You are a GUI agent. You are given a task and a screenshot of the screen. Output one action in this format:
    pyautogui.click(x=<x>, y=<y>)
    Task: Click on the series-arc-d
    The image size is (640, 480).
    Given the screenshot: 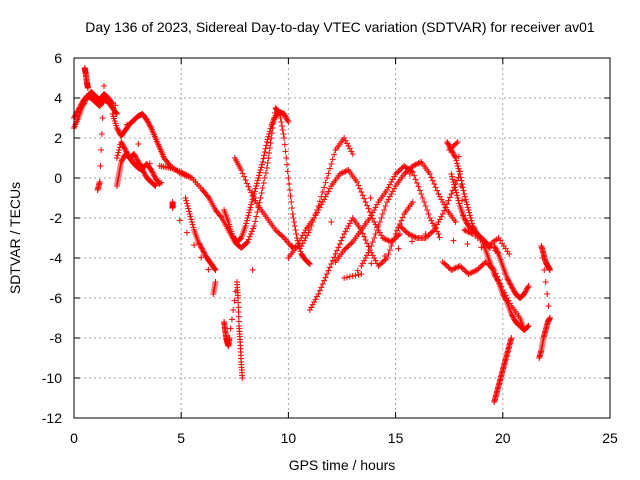 What is the action you would take?
    pyautogui.click(x=203, y=207)
    